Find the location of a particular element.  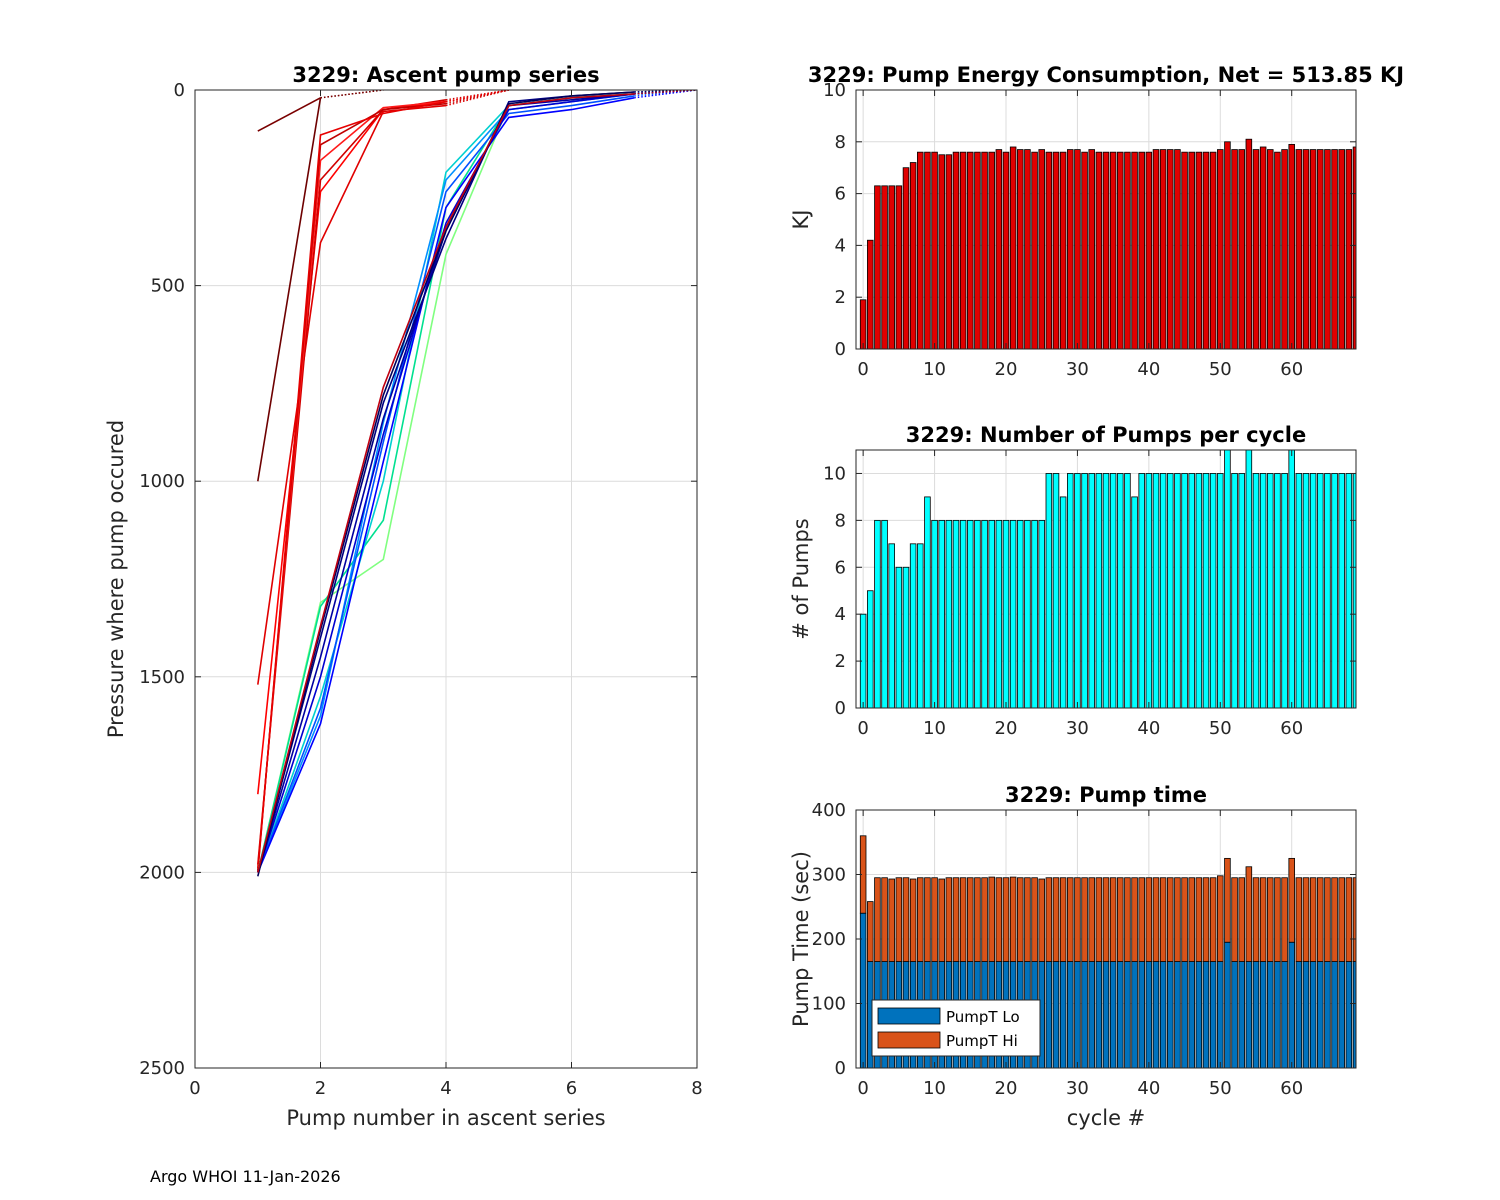

x-tick-label: 30 is located at coordinates (1077, 1088).